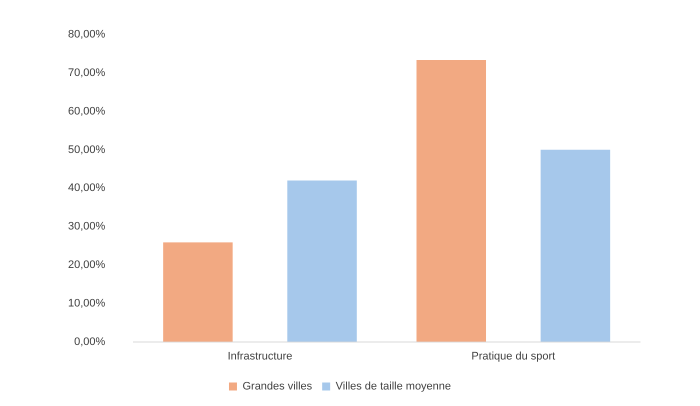 The image size is (700, 406). What do you see at coordinates (87, 303) in the screenshot?
I see `y-tick-label: 10,00%` at bounding box center [87, 303].